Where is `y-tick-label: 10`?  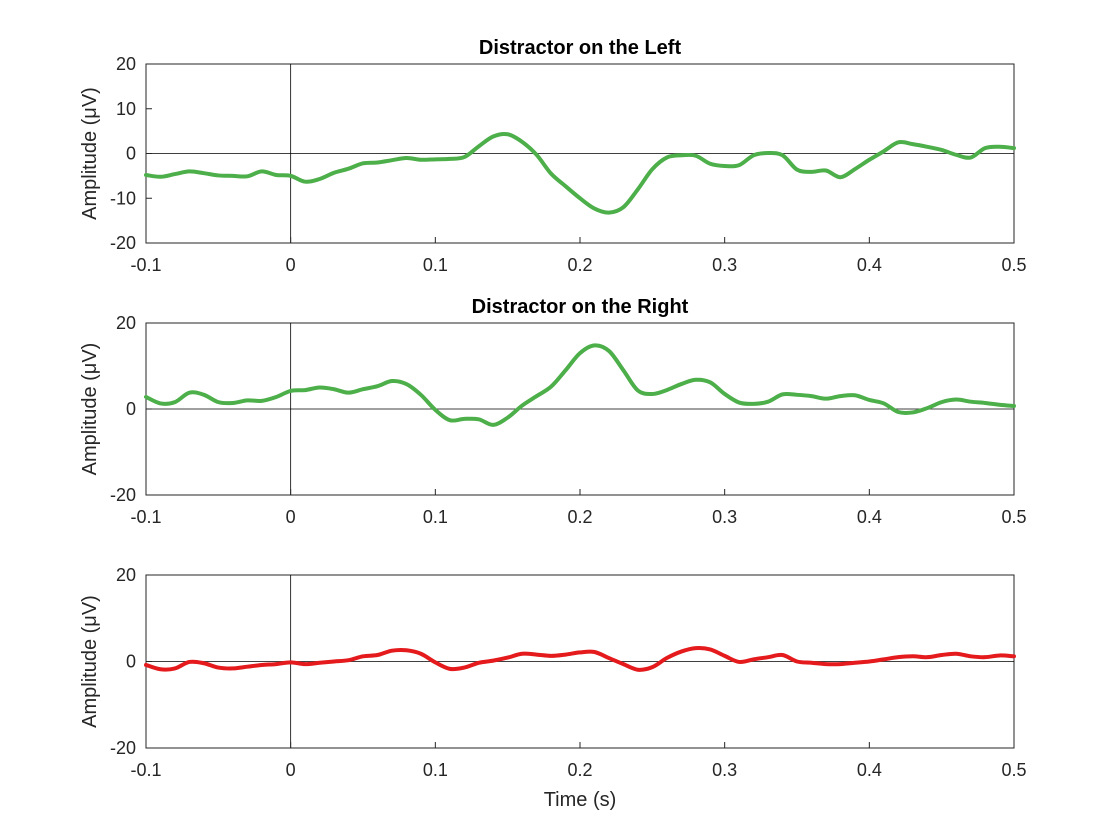
y-tick-label: 10 is located at coordinates (126, 109).